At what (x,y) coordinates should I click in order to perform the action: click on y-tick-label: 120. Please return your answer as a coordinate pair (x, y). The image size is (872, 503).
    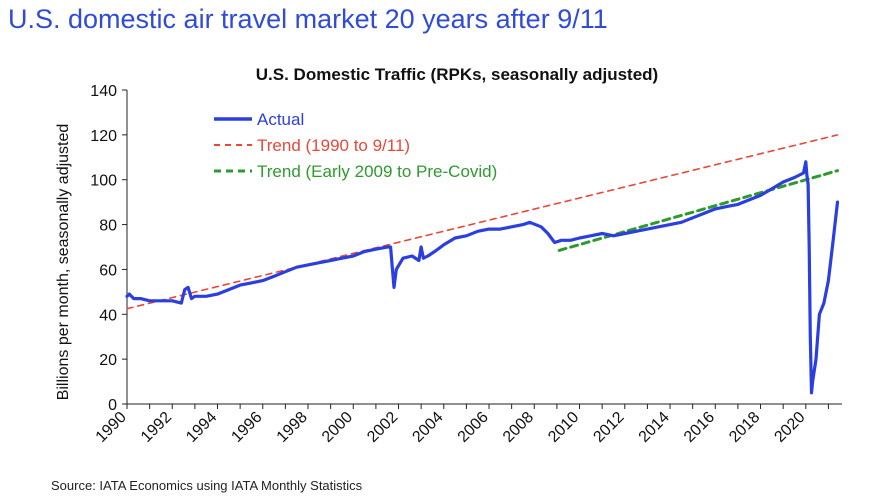
    Looking at the image, I should click on (103, 136).